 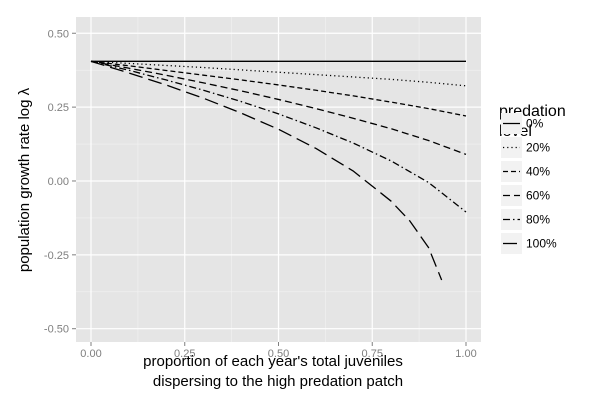 I want to click on legend-items: 0% 20% 40% 60% 80% 100%, so click(x=529, y=183).